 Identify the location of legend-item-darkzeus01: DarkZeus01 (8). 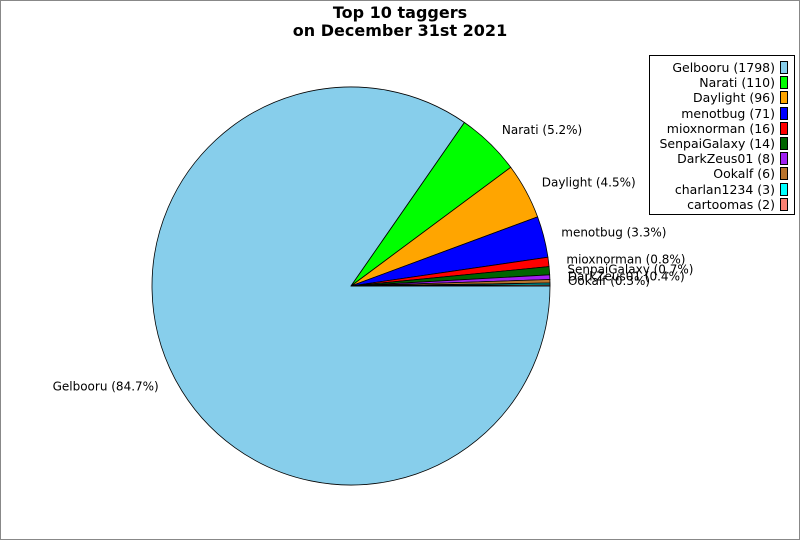
(732, 158).